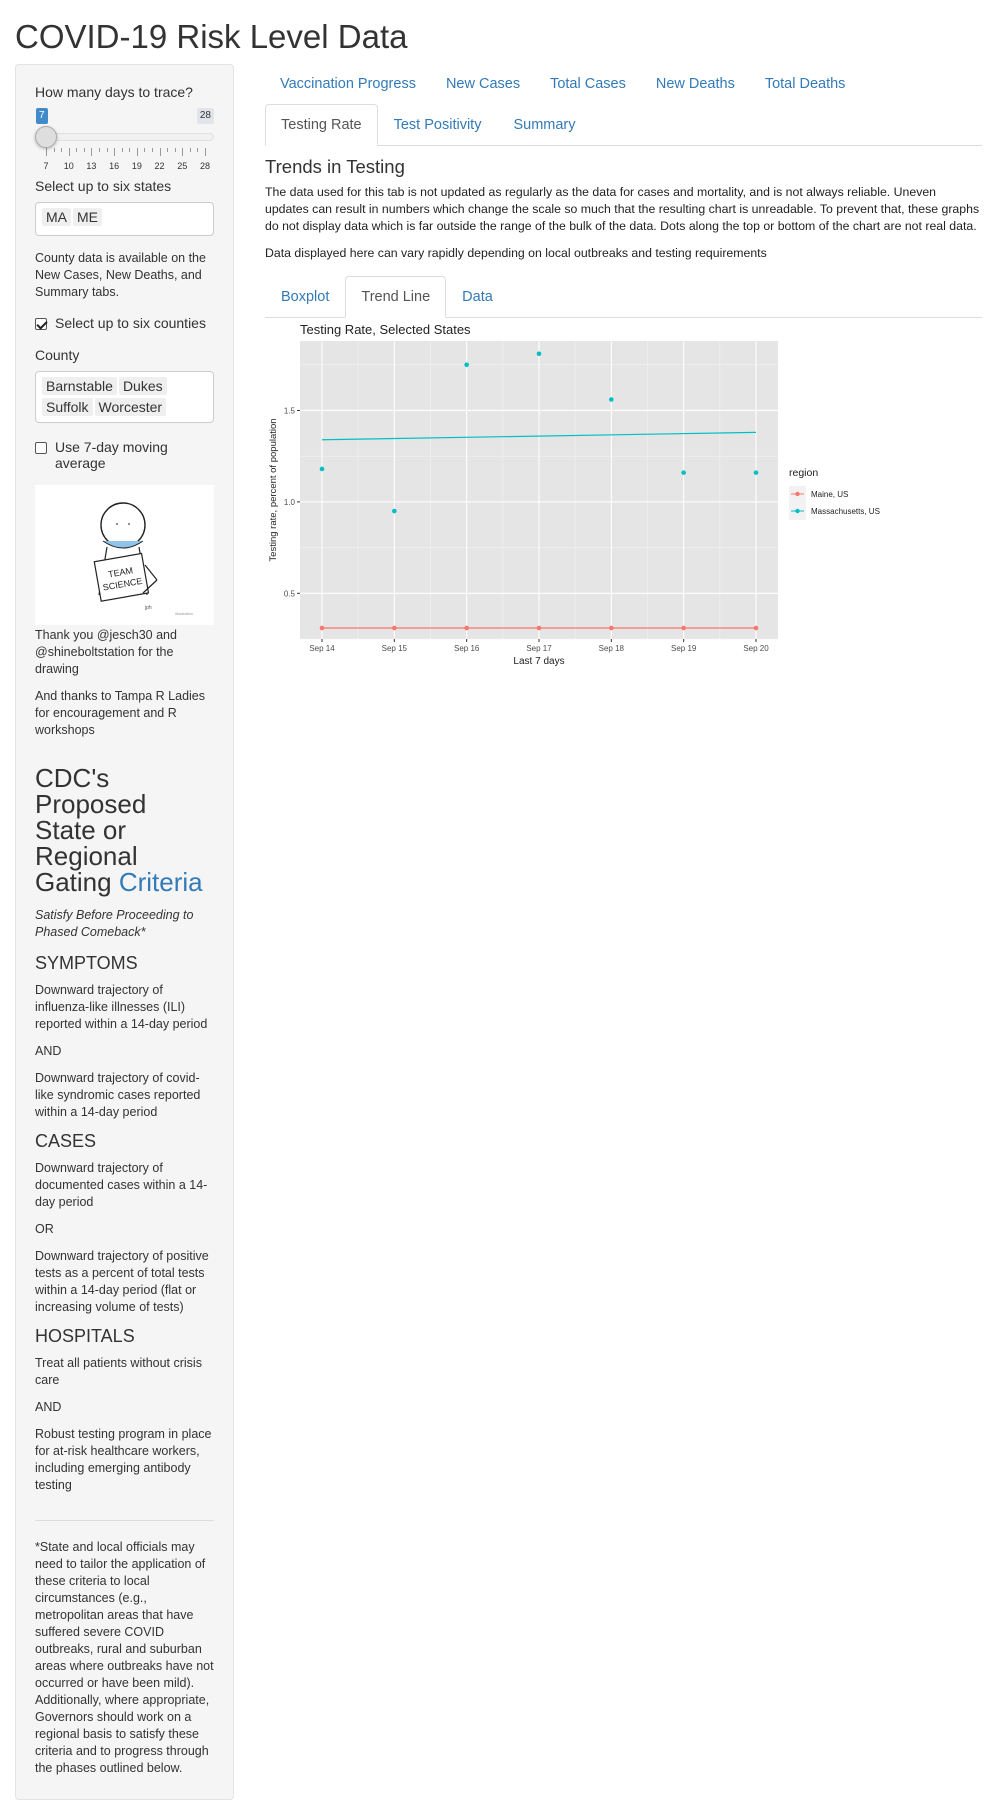 The height and width of the screenshot is (1808, 992). What do you see at coordinates (41, 324) in the screenshot?
I see `counties-checkbox` at bounding box center [41, 324].